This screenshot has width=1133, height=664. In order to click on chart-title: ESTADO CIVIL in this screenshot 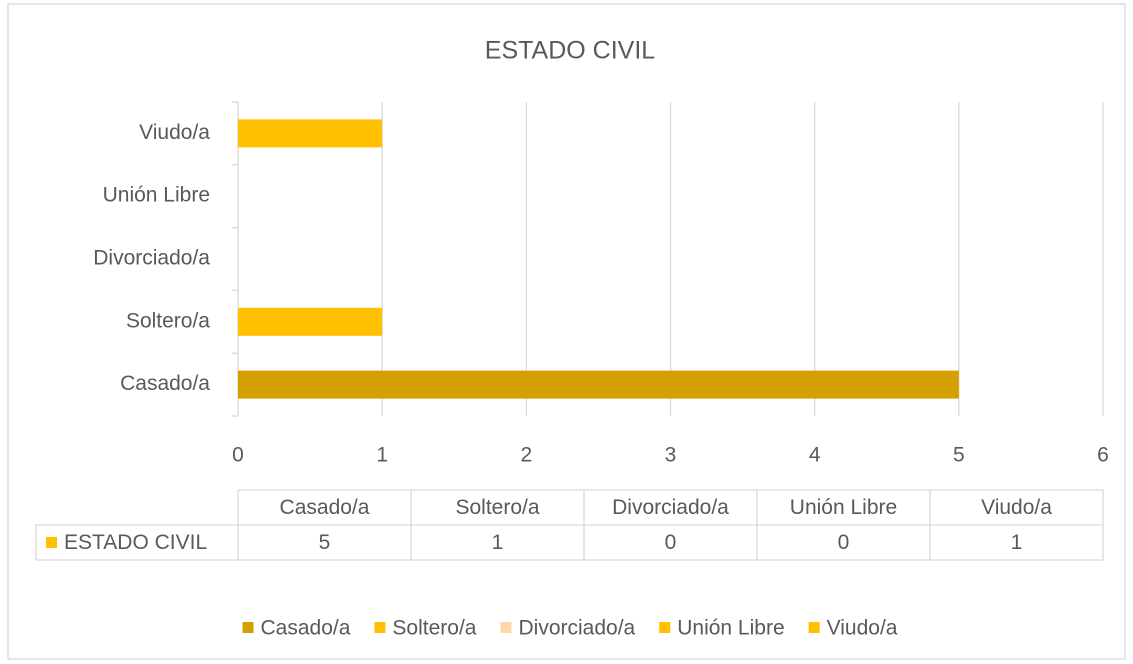, I will do `click(570, 51)`.